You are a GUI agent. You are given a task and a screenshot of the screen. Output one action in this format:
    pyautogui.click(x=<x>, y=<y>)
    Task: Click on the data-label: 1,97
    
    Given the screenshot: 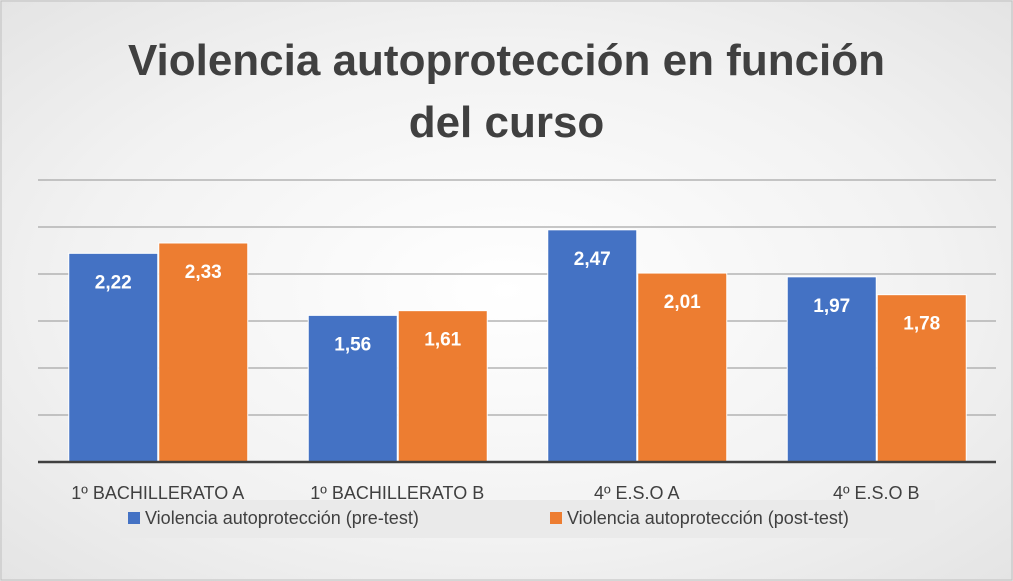 What is the action you would take?
    pyautogui.click(x=831, y=306)
    